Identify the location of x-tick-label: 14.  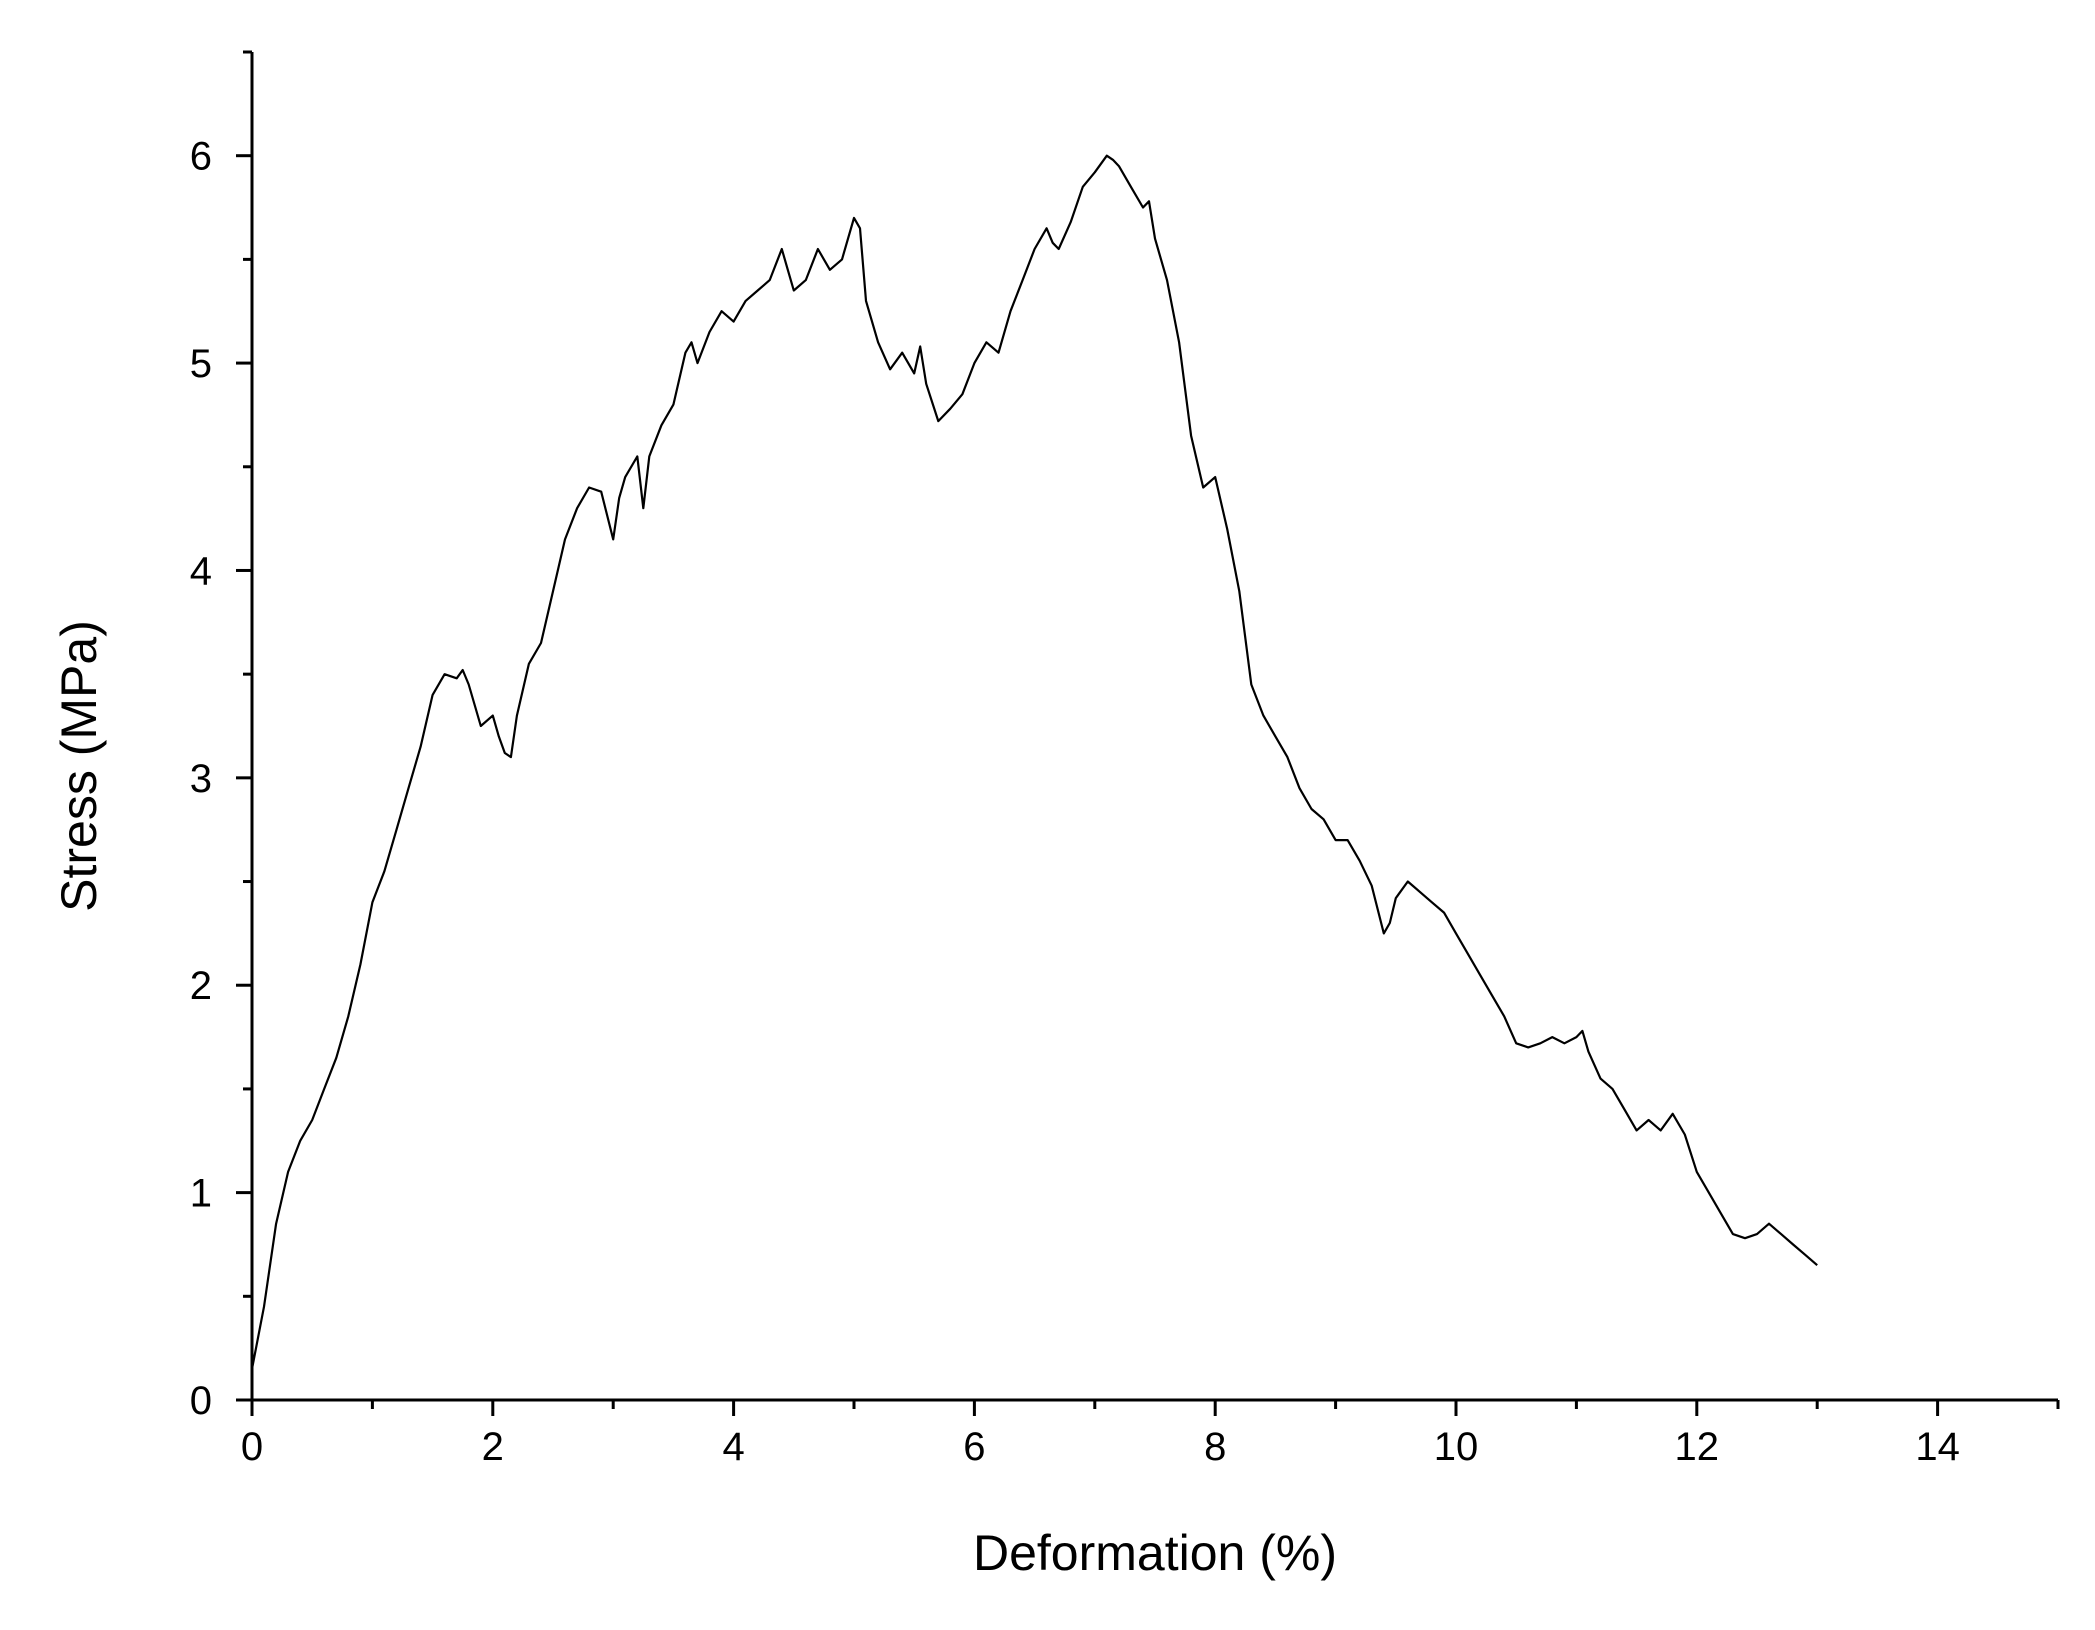
(1937, 1447).